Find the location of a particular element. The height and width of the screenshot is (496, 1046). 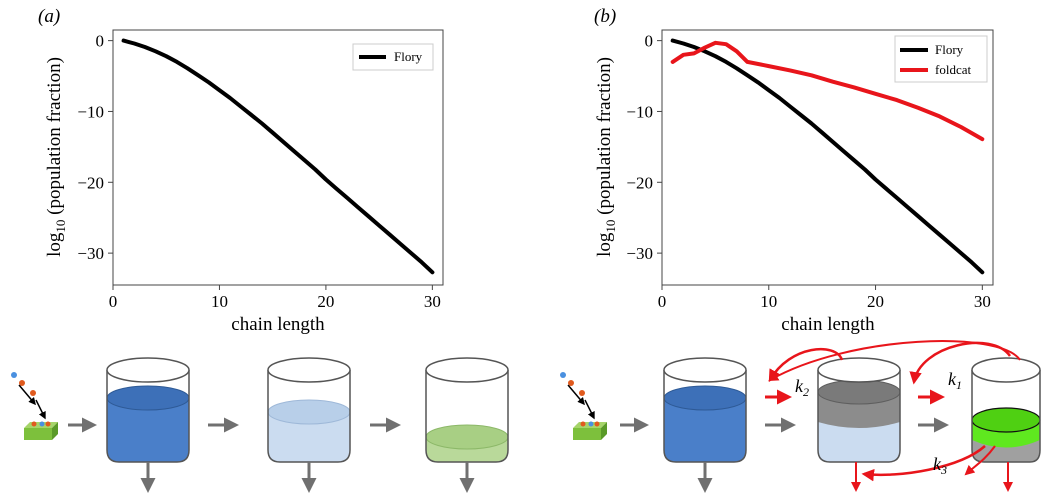

catalytic-feedback-arrows is located at coordinates (893, 416).